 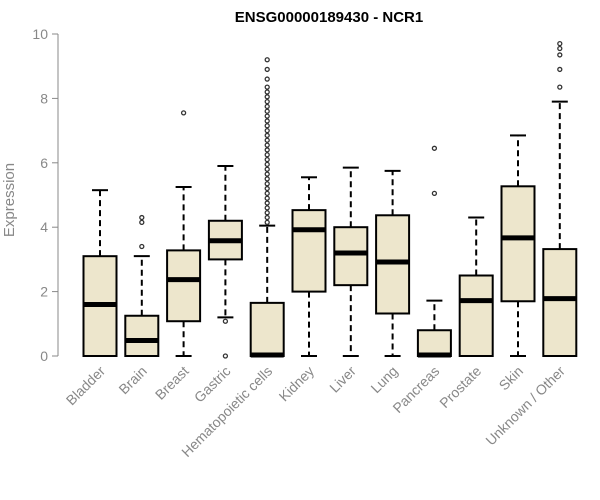 I want to click on box-gastric, so click(x=225, y=262).